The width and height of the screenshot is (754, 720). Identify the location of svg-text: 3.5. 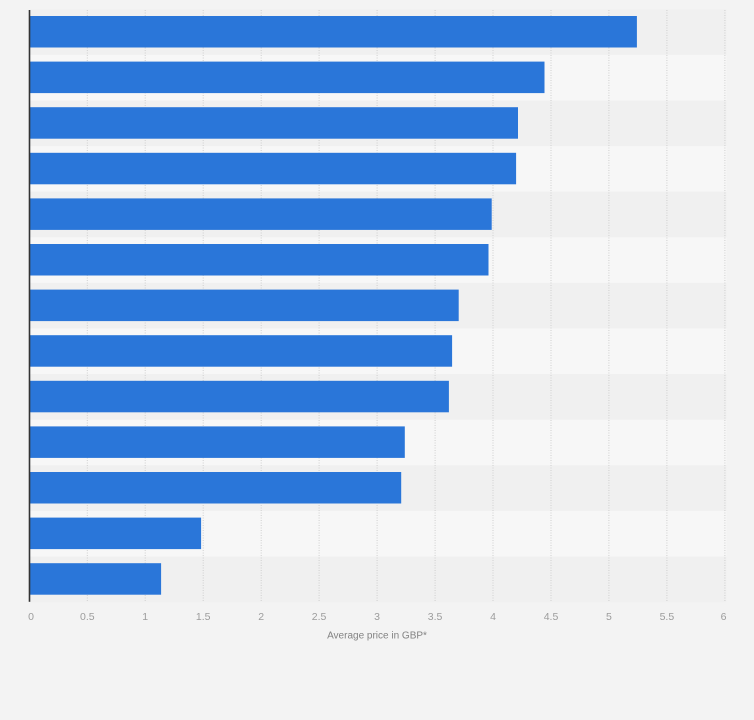
(435, 617).